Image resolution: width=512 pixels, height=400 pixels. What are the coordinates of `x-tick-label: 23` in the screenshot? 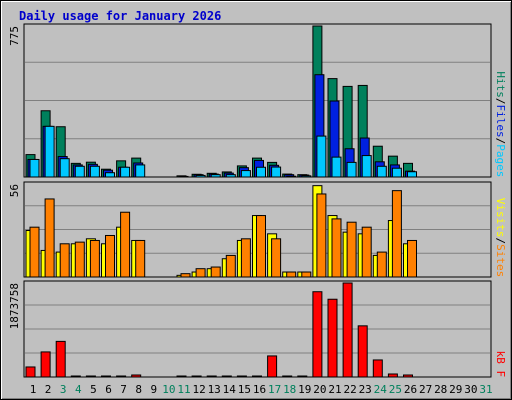 It's located at (365, 389).